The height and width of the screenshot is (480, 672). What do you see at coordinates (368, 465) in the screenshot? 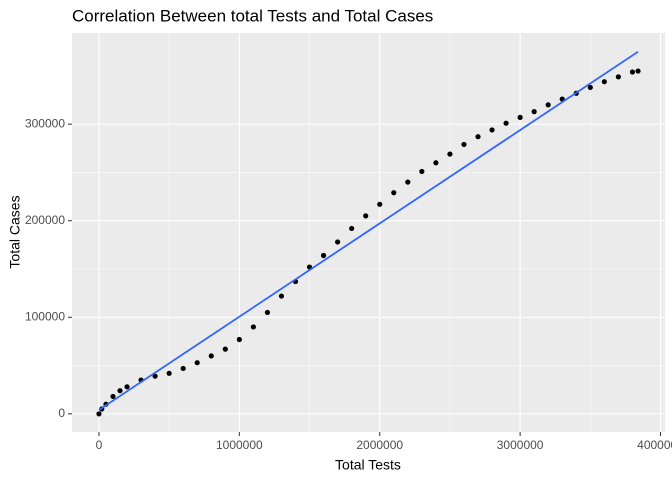
I see `x-axis-title: Total Tests` at bounding box center [368, 465].